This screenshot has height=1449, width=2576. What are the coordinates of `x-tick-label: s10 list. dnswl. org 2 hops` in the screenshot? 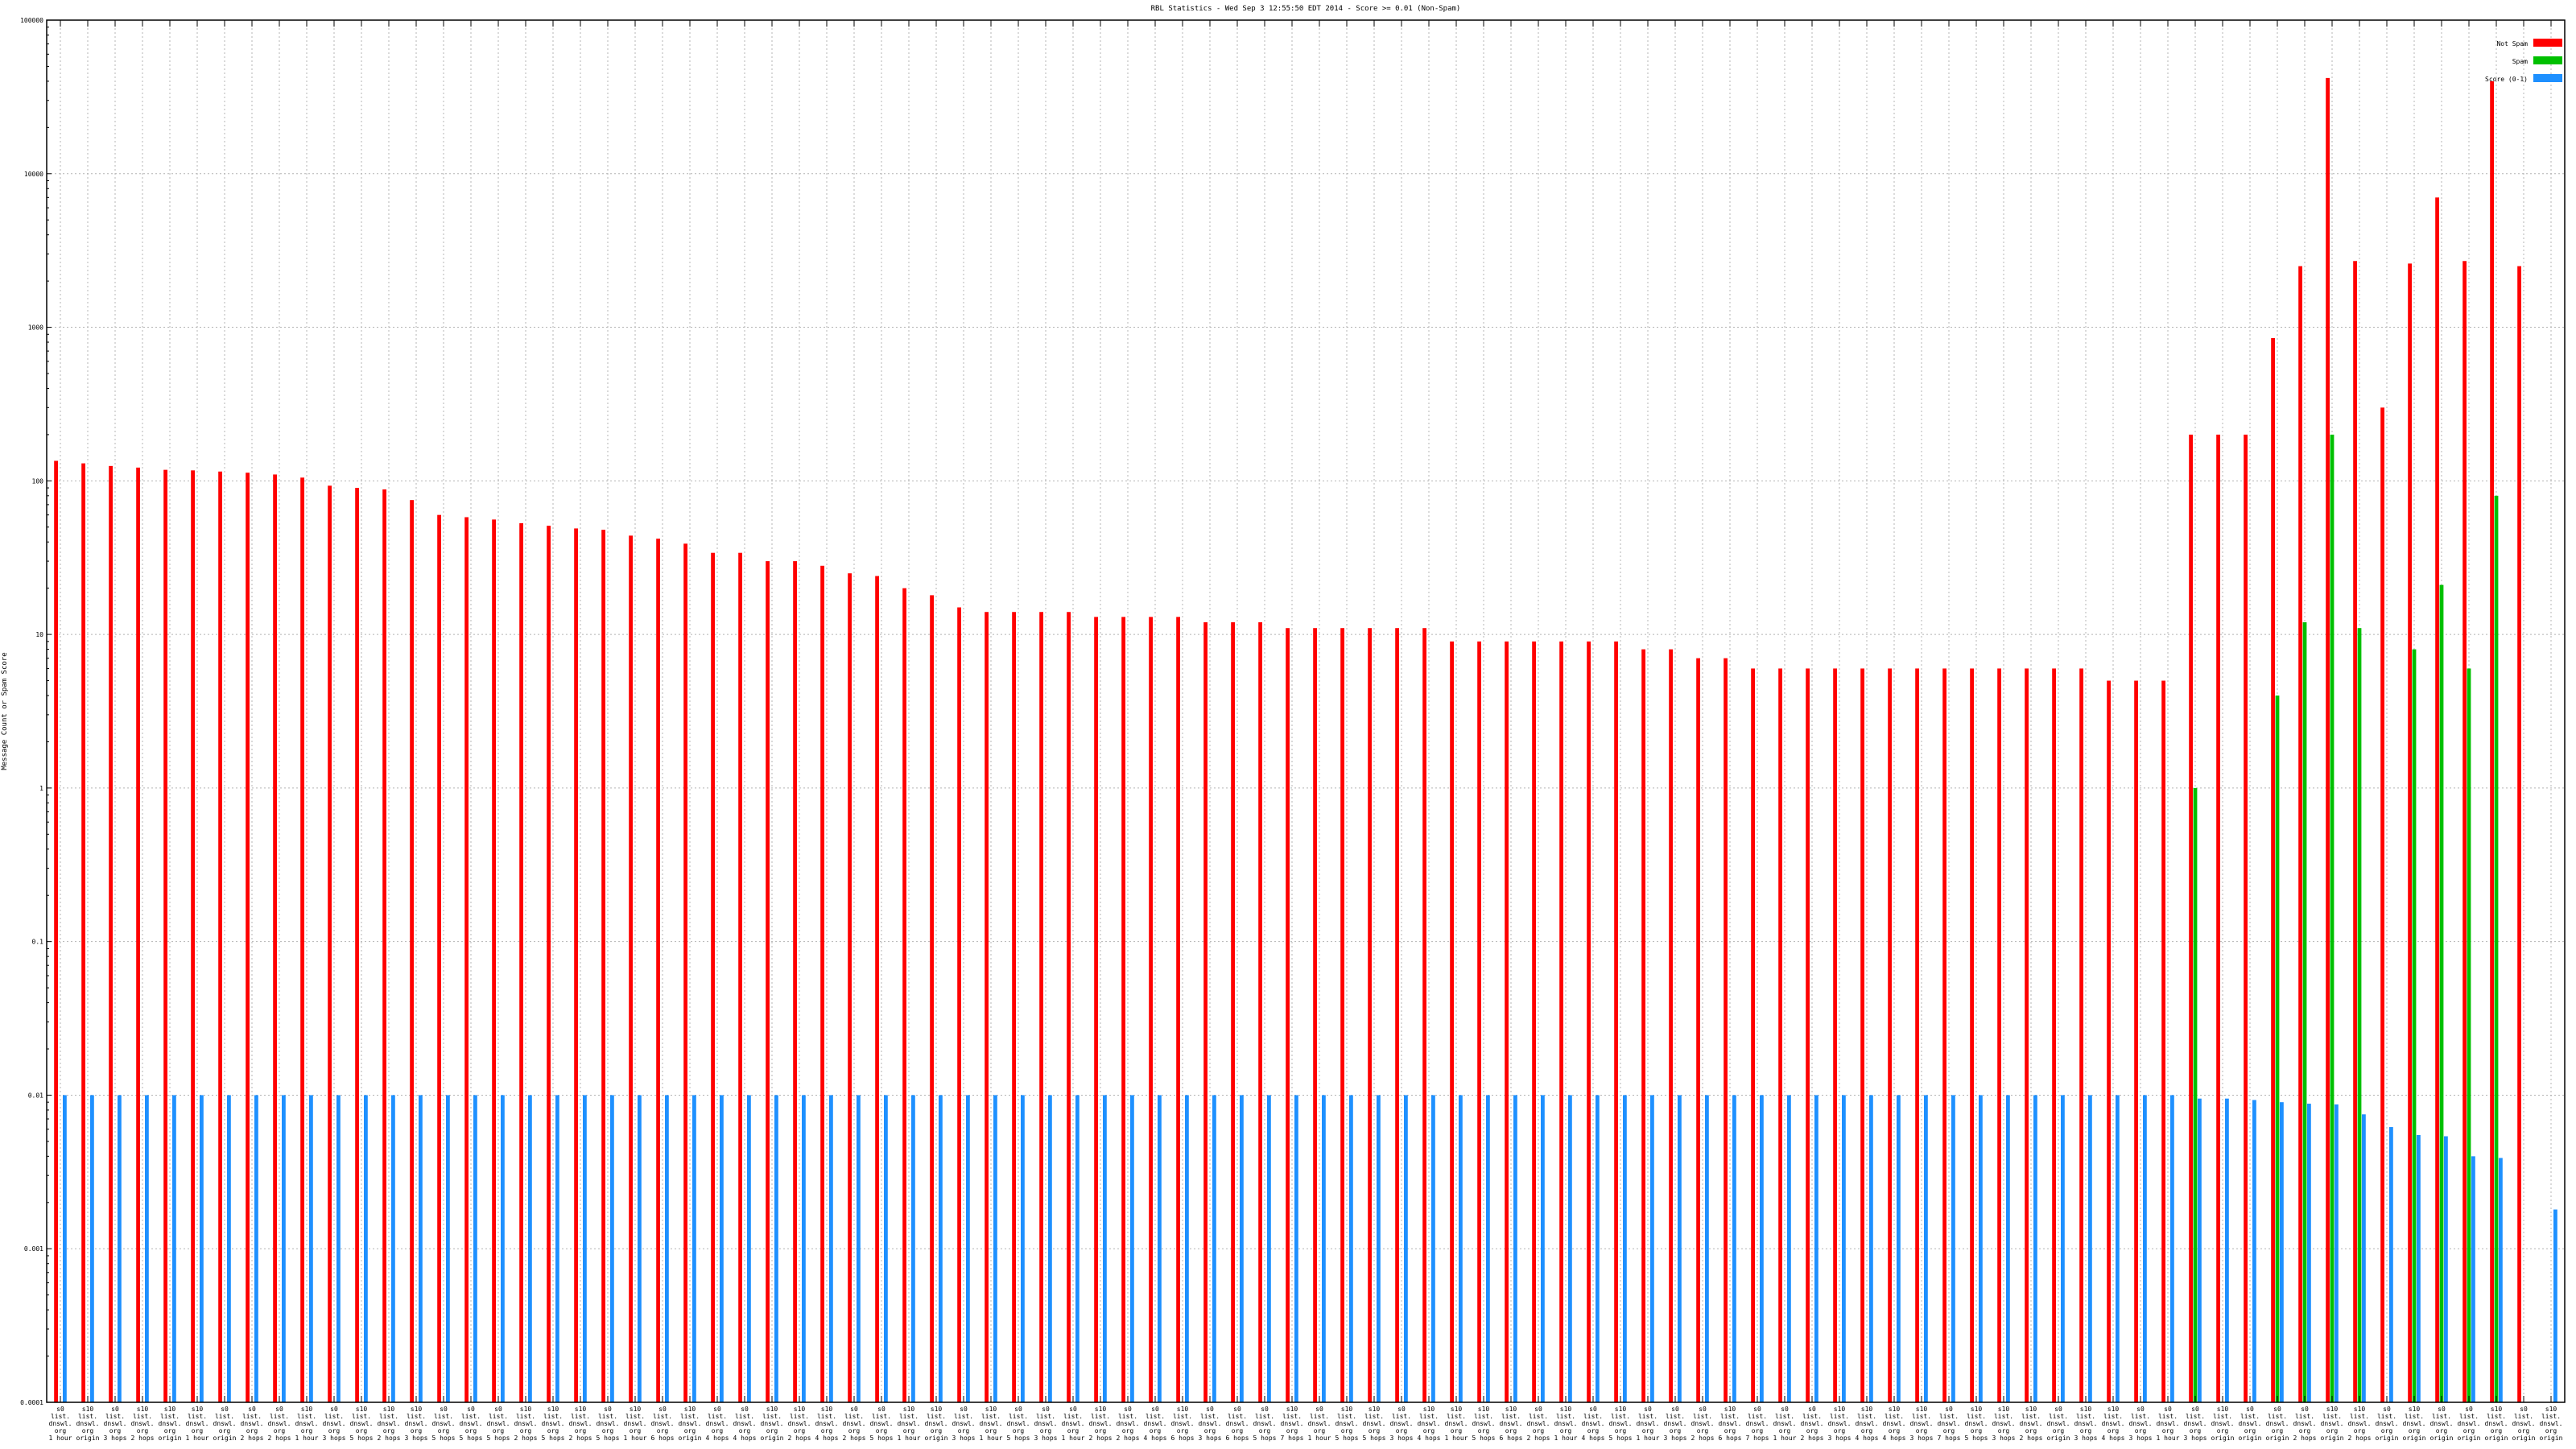 It's located at (2031, 1424).